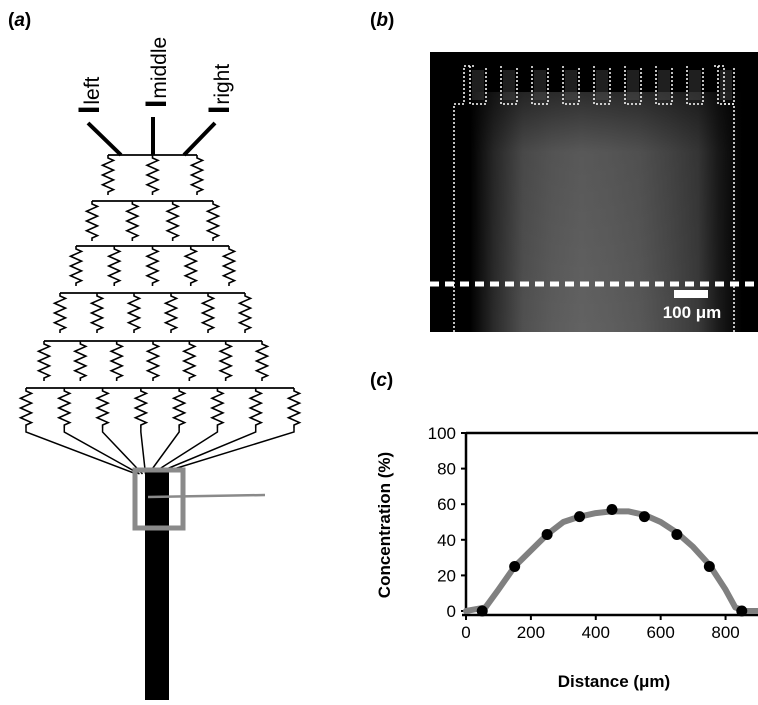 The width and height of the screenshot is (758, 705). Describe the element at coordinates (660, 632) in the screenshot. I see `x-tick-label: 600` at that location.